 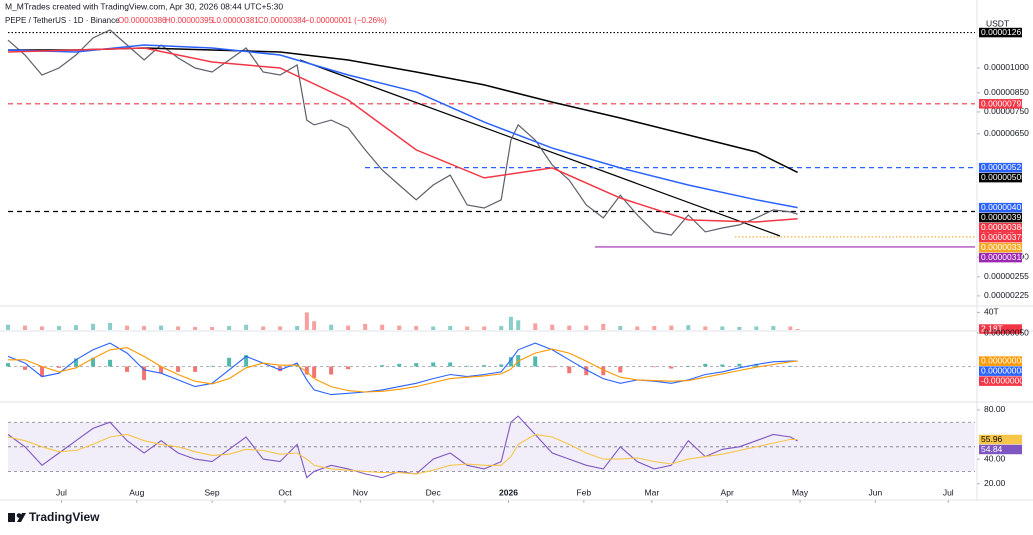 What do you see at coordinates (1006, 295) in the screenshot?
I see `y-tick-label: 0.00000225` at bounding box center [1006, 295].